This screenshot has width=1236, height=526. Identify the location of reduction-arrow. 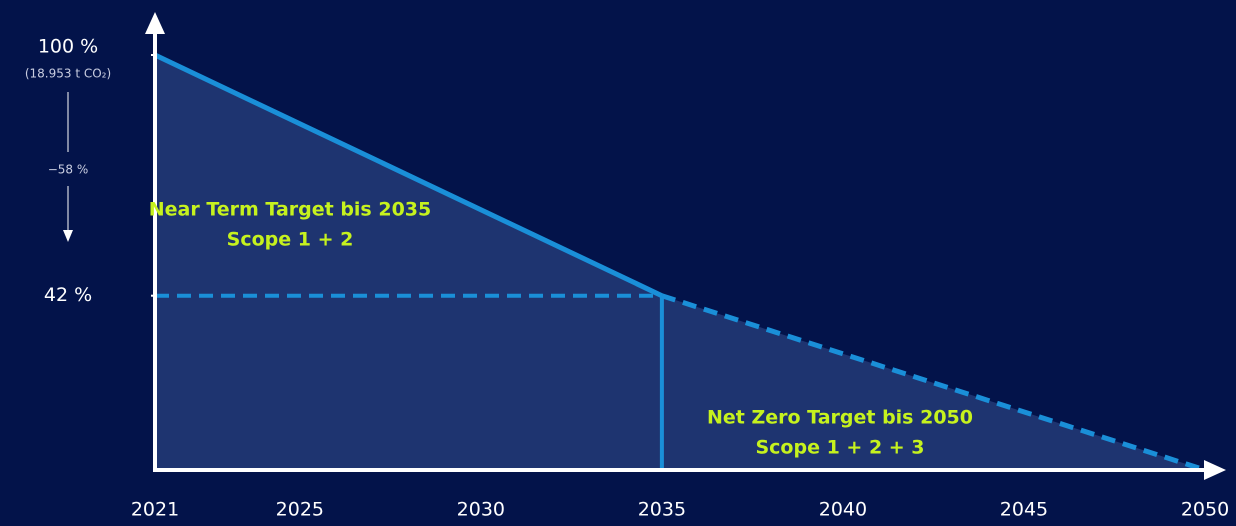
(68, 236).